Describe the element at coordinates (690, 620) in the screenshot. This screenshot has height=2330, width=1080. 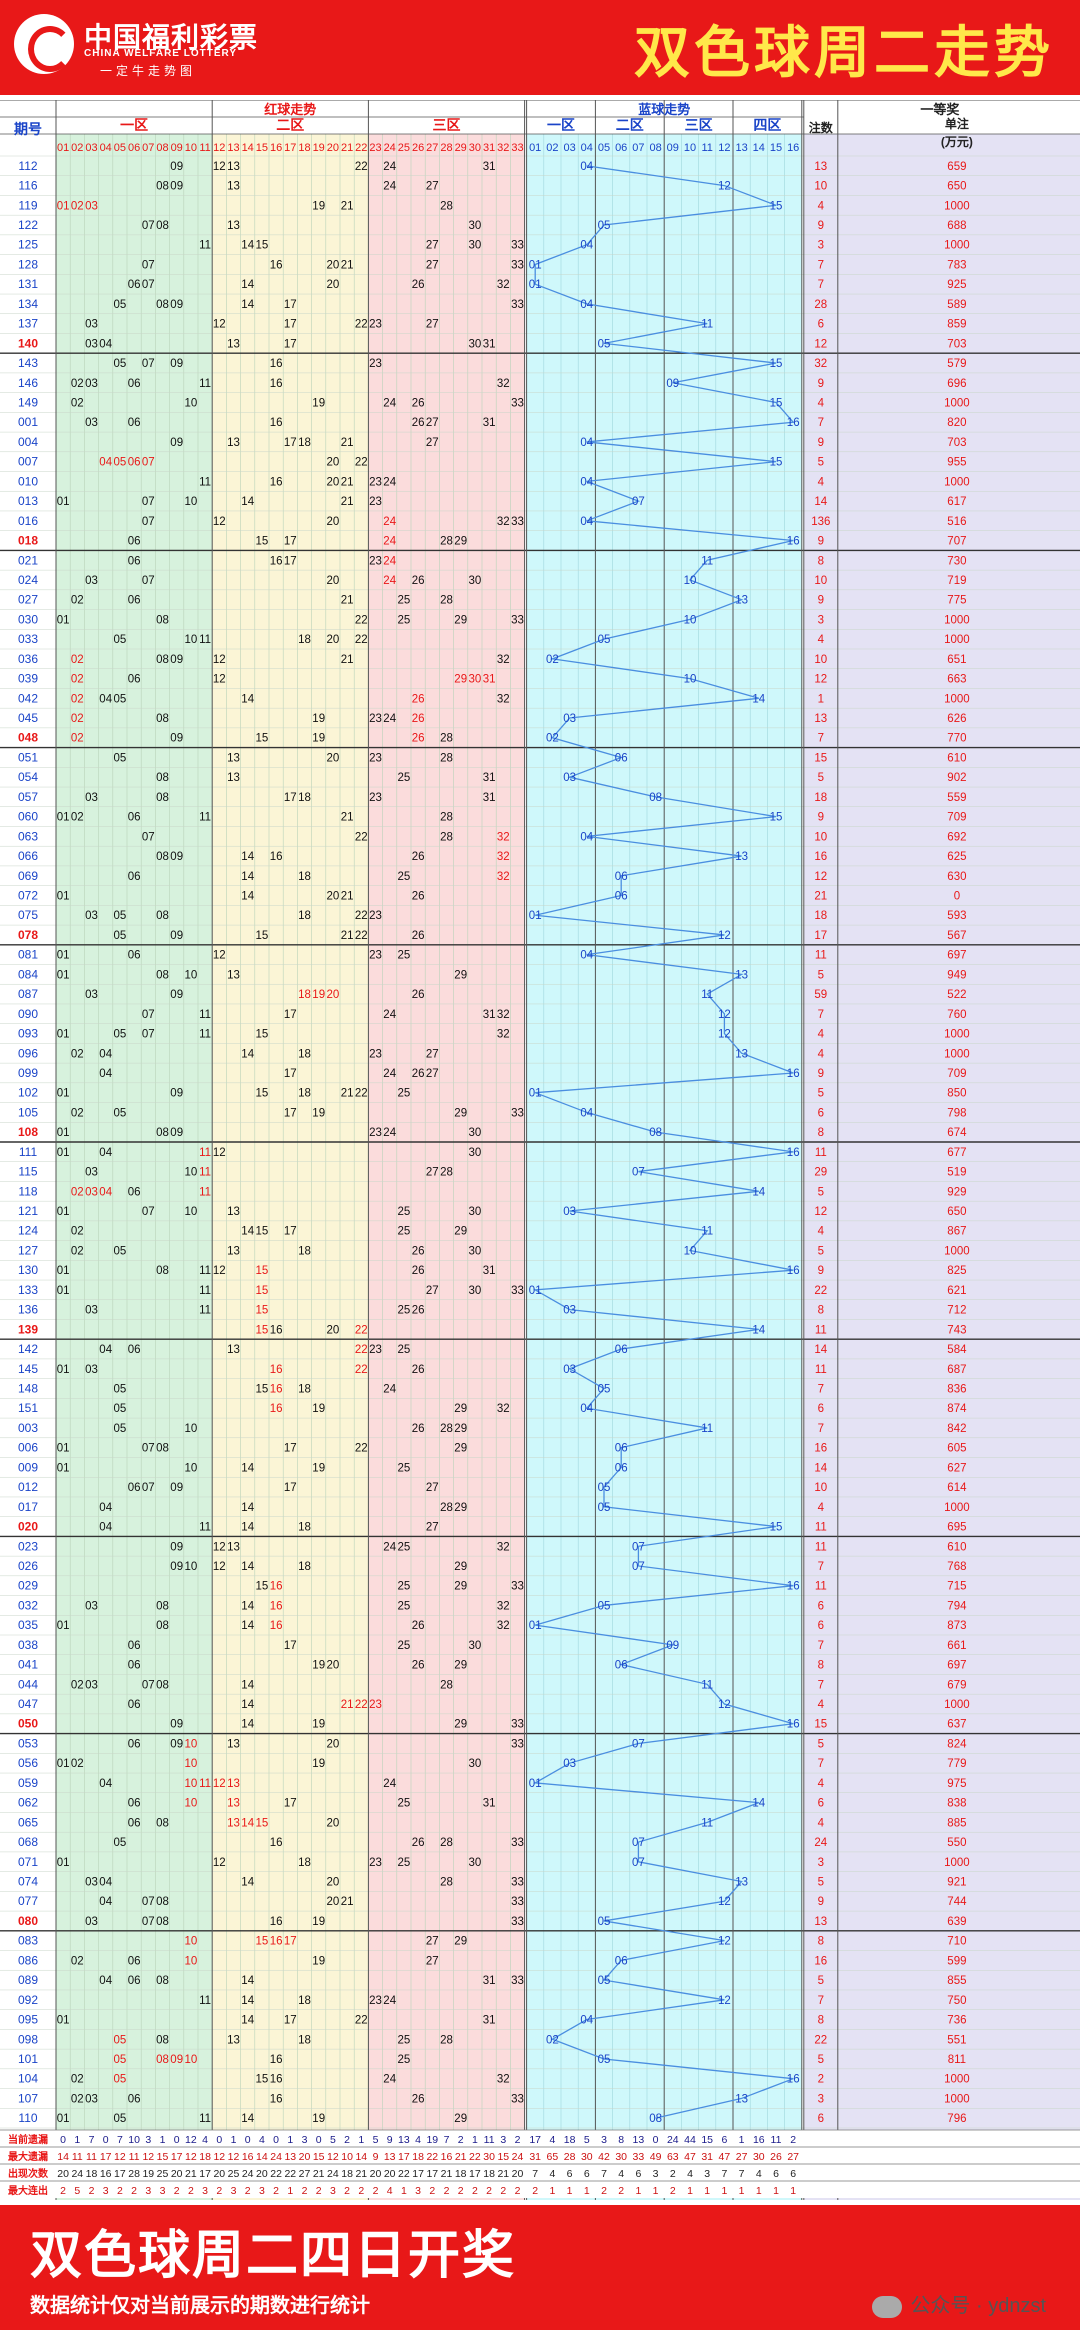
I see `blue-ball: 10` at that location.